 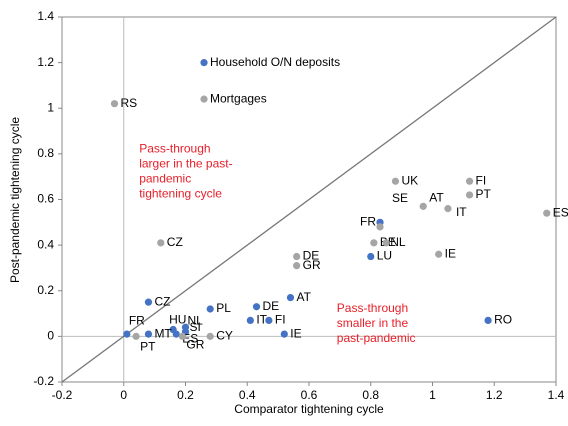 I want to click on annotation: pandemic, so click(x=165, y=178).